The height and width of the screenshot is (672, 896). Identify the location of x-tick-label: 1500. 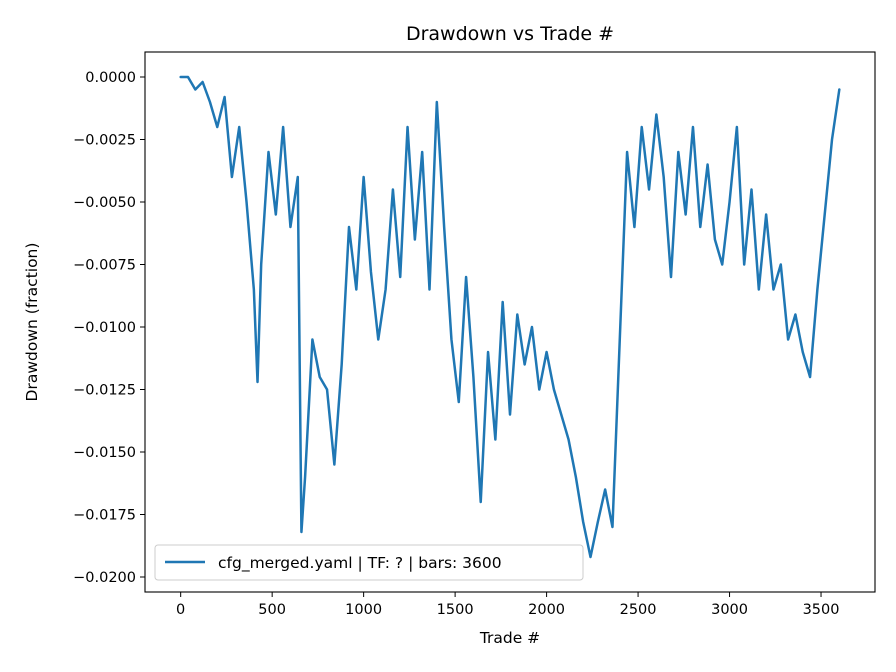
(455, 610).